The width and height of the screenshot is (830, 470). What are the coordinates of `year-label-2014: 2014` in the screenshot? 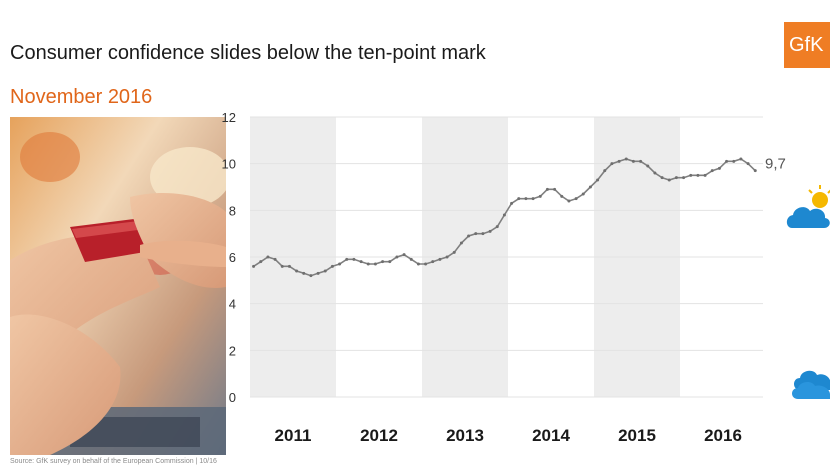 It's located at (551, 435).